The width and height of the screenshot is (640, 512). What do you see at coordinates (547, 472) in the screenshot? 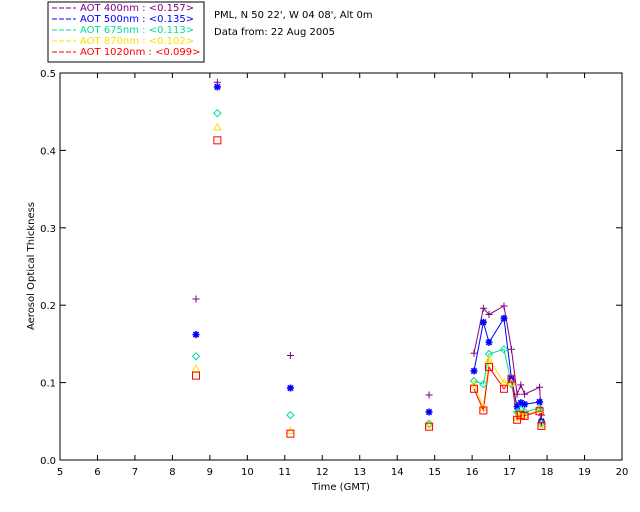
I see `x-tick-label: 18` at bounding box center [547, 472].